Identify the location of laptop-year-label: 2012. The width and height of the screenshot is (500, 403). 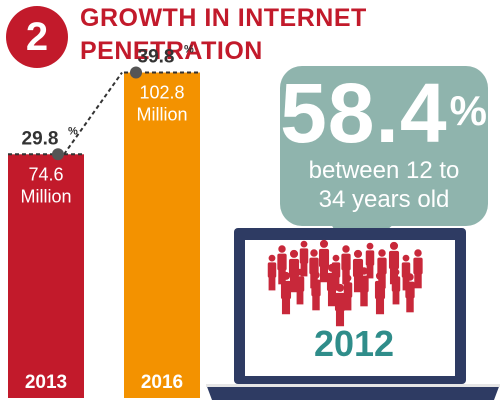
(354, 343).